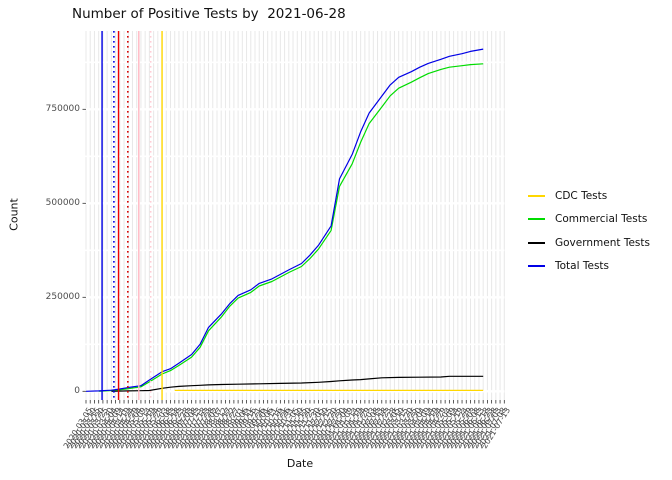 This screenshot has width=672, height=480. I want to click on government-tests-line-icon, so click(536, 242).